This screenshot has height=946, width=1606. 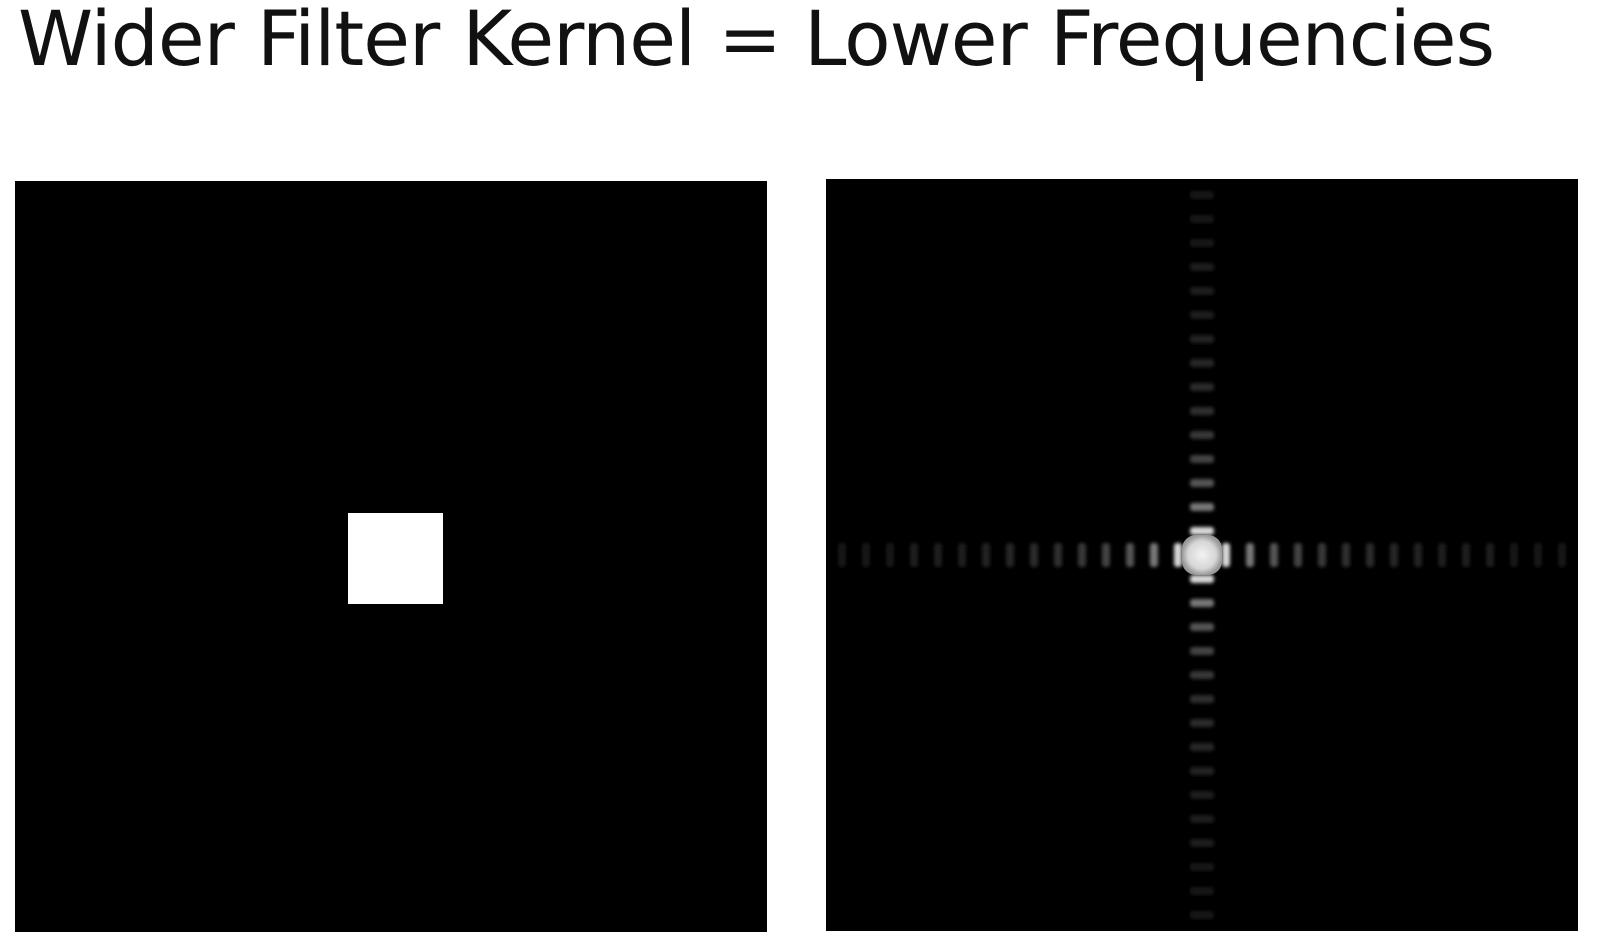 I want to click on slide-title: Wider Filter Kernel = Lower Frequencies, so click(x=756, y=41).